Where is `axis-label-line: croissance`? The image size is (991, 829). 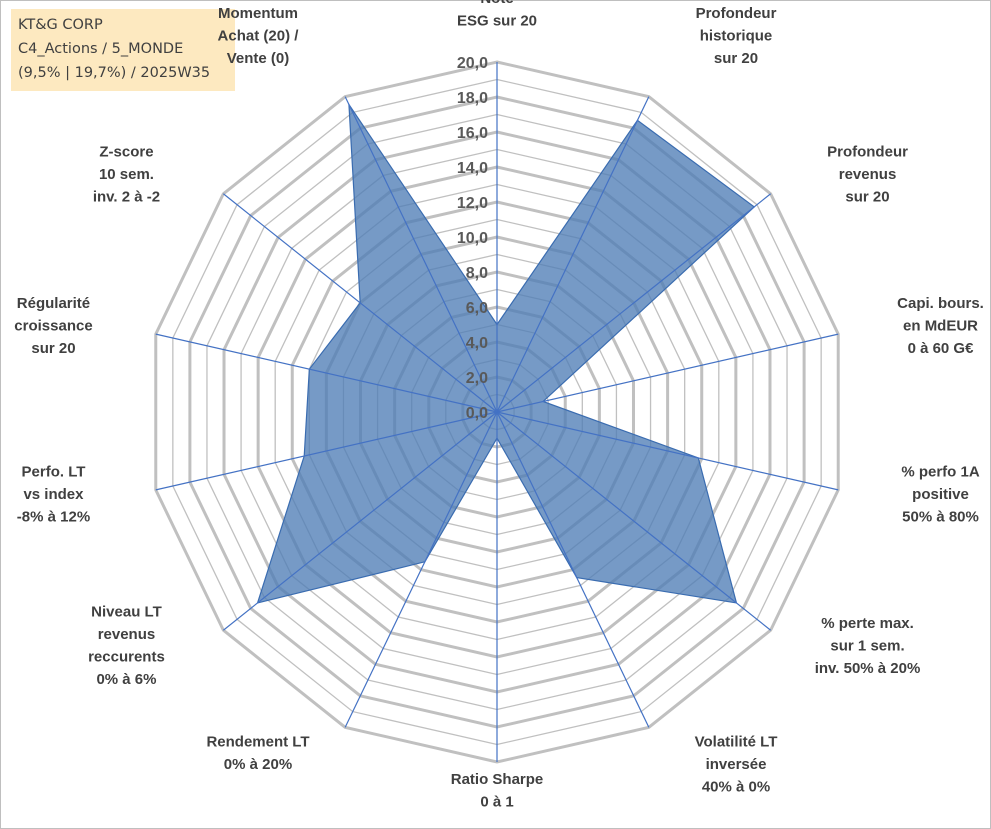 axis-label-line: croissance is located at coordinates (53, 326).